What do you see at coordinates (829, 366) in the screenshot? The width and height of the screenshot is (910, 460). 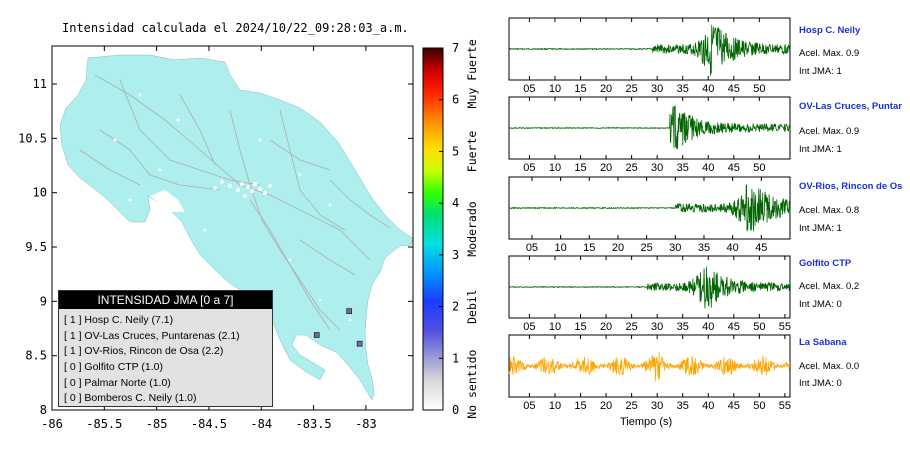 I see `wf-accel: Acel. Max. 0.0` at bounding box center [829, 366].